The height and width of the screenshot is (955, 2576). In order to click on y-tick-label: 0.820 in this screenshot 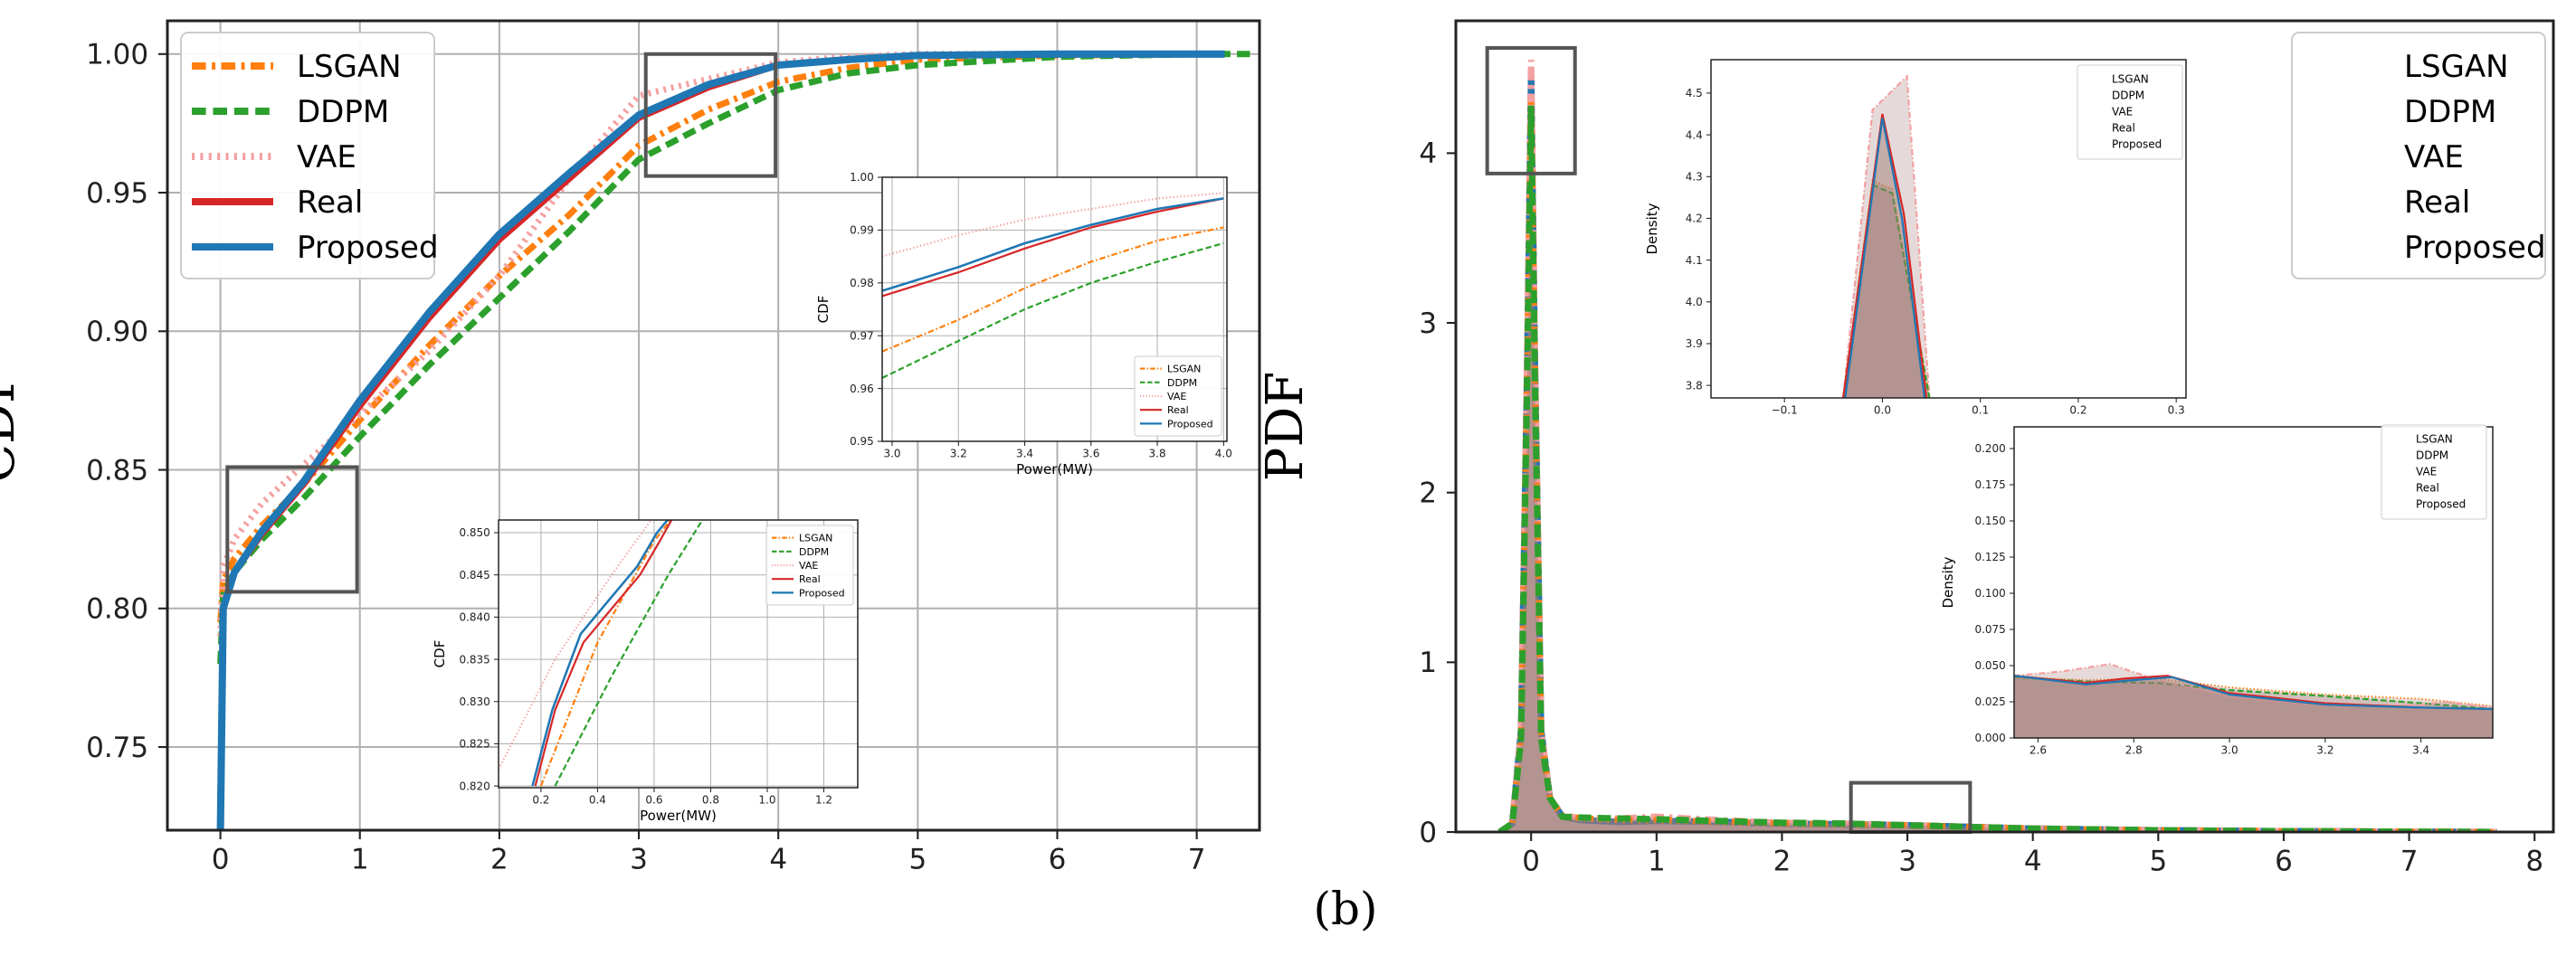, I will do `click(474, 786)`.